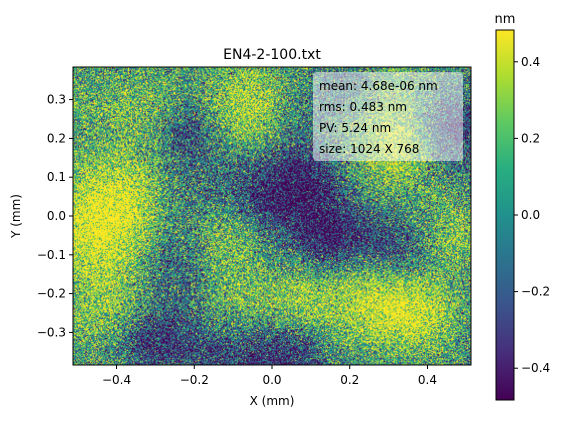 The image size is (566, 421). Describe the element at coordinates (272, 401) in the screenshot. I see `x-axis-label: X (mm)` at that location.